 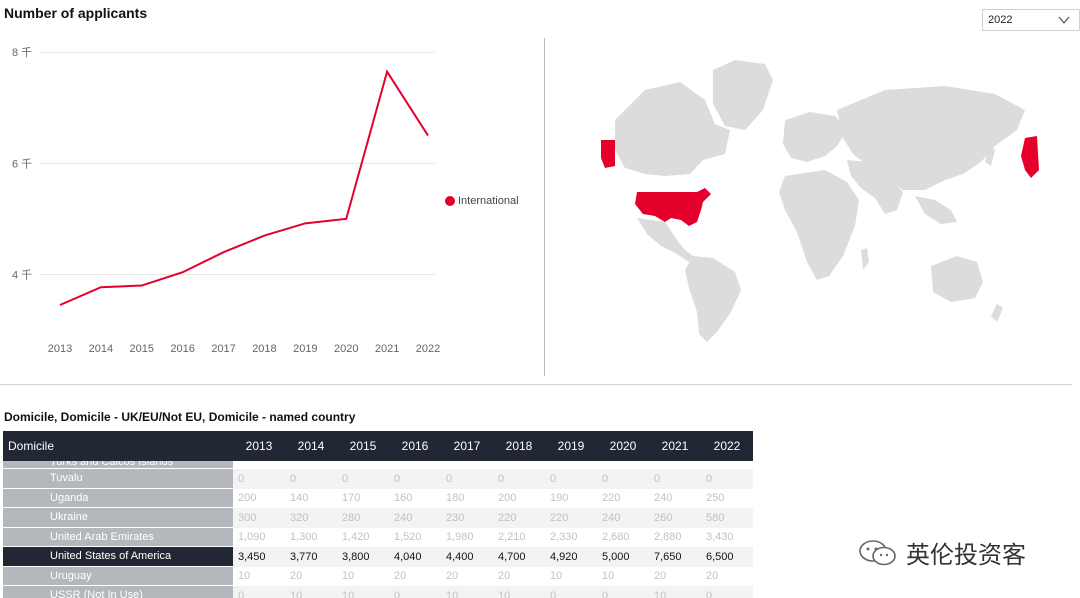 I want to click on legend-dot, so click(x=450, y=201).